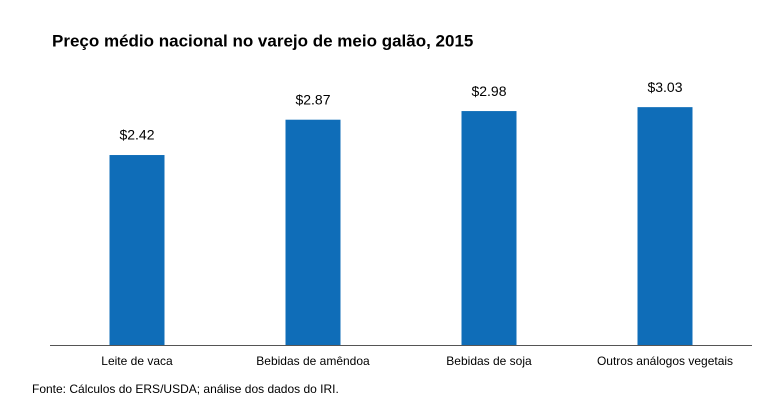  What do you see at coordinates (488, 91) in the screenshot?
I see `value-label: $2.98` at bounding box center [488, 91].